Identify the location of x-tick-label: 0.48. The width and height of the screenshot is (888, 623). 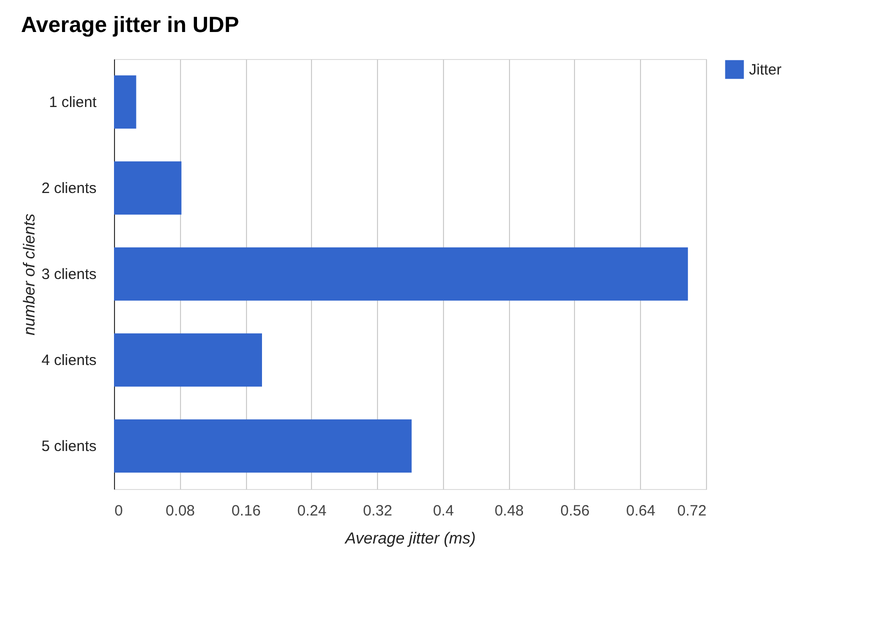
(509, 511).